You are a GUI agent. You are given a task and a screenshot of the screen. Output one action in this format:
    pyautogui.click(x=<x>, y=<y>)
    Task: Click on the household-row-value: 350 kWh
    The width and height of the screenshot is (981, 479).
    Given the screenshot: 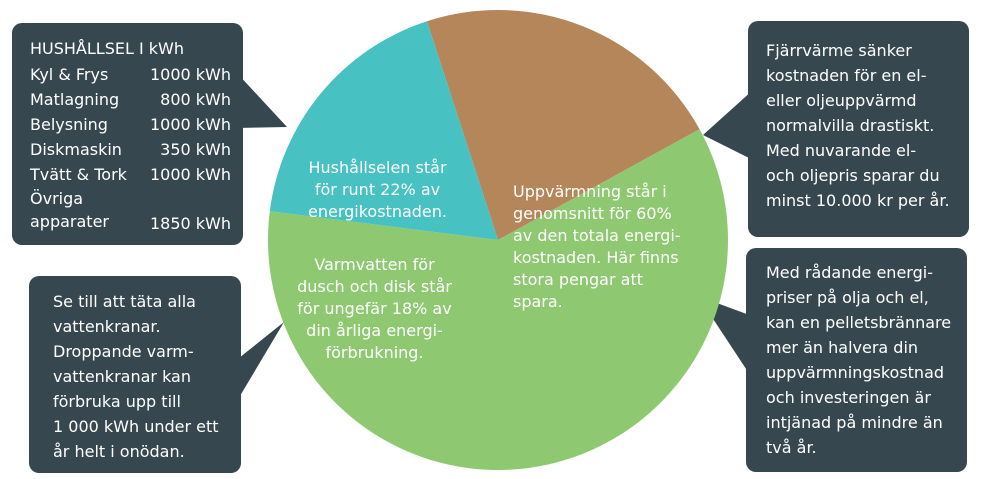 What is the action you would take?
    pyautogui.click(x=195, y=149)
    